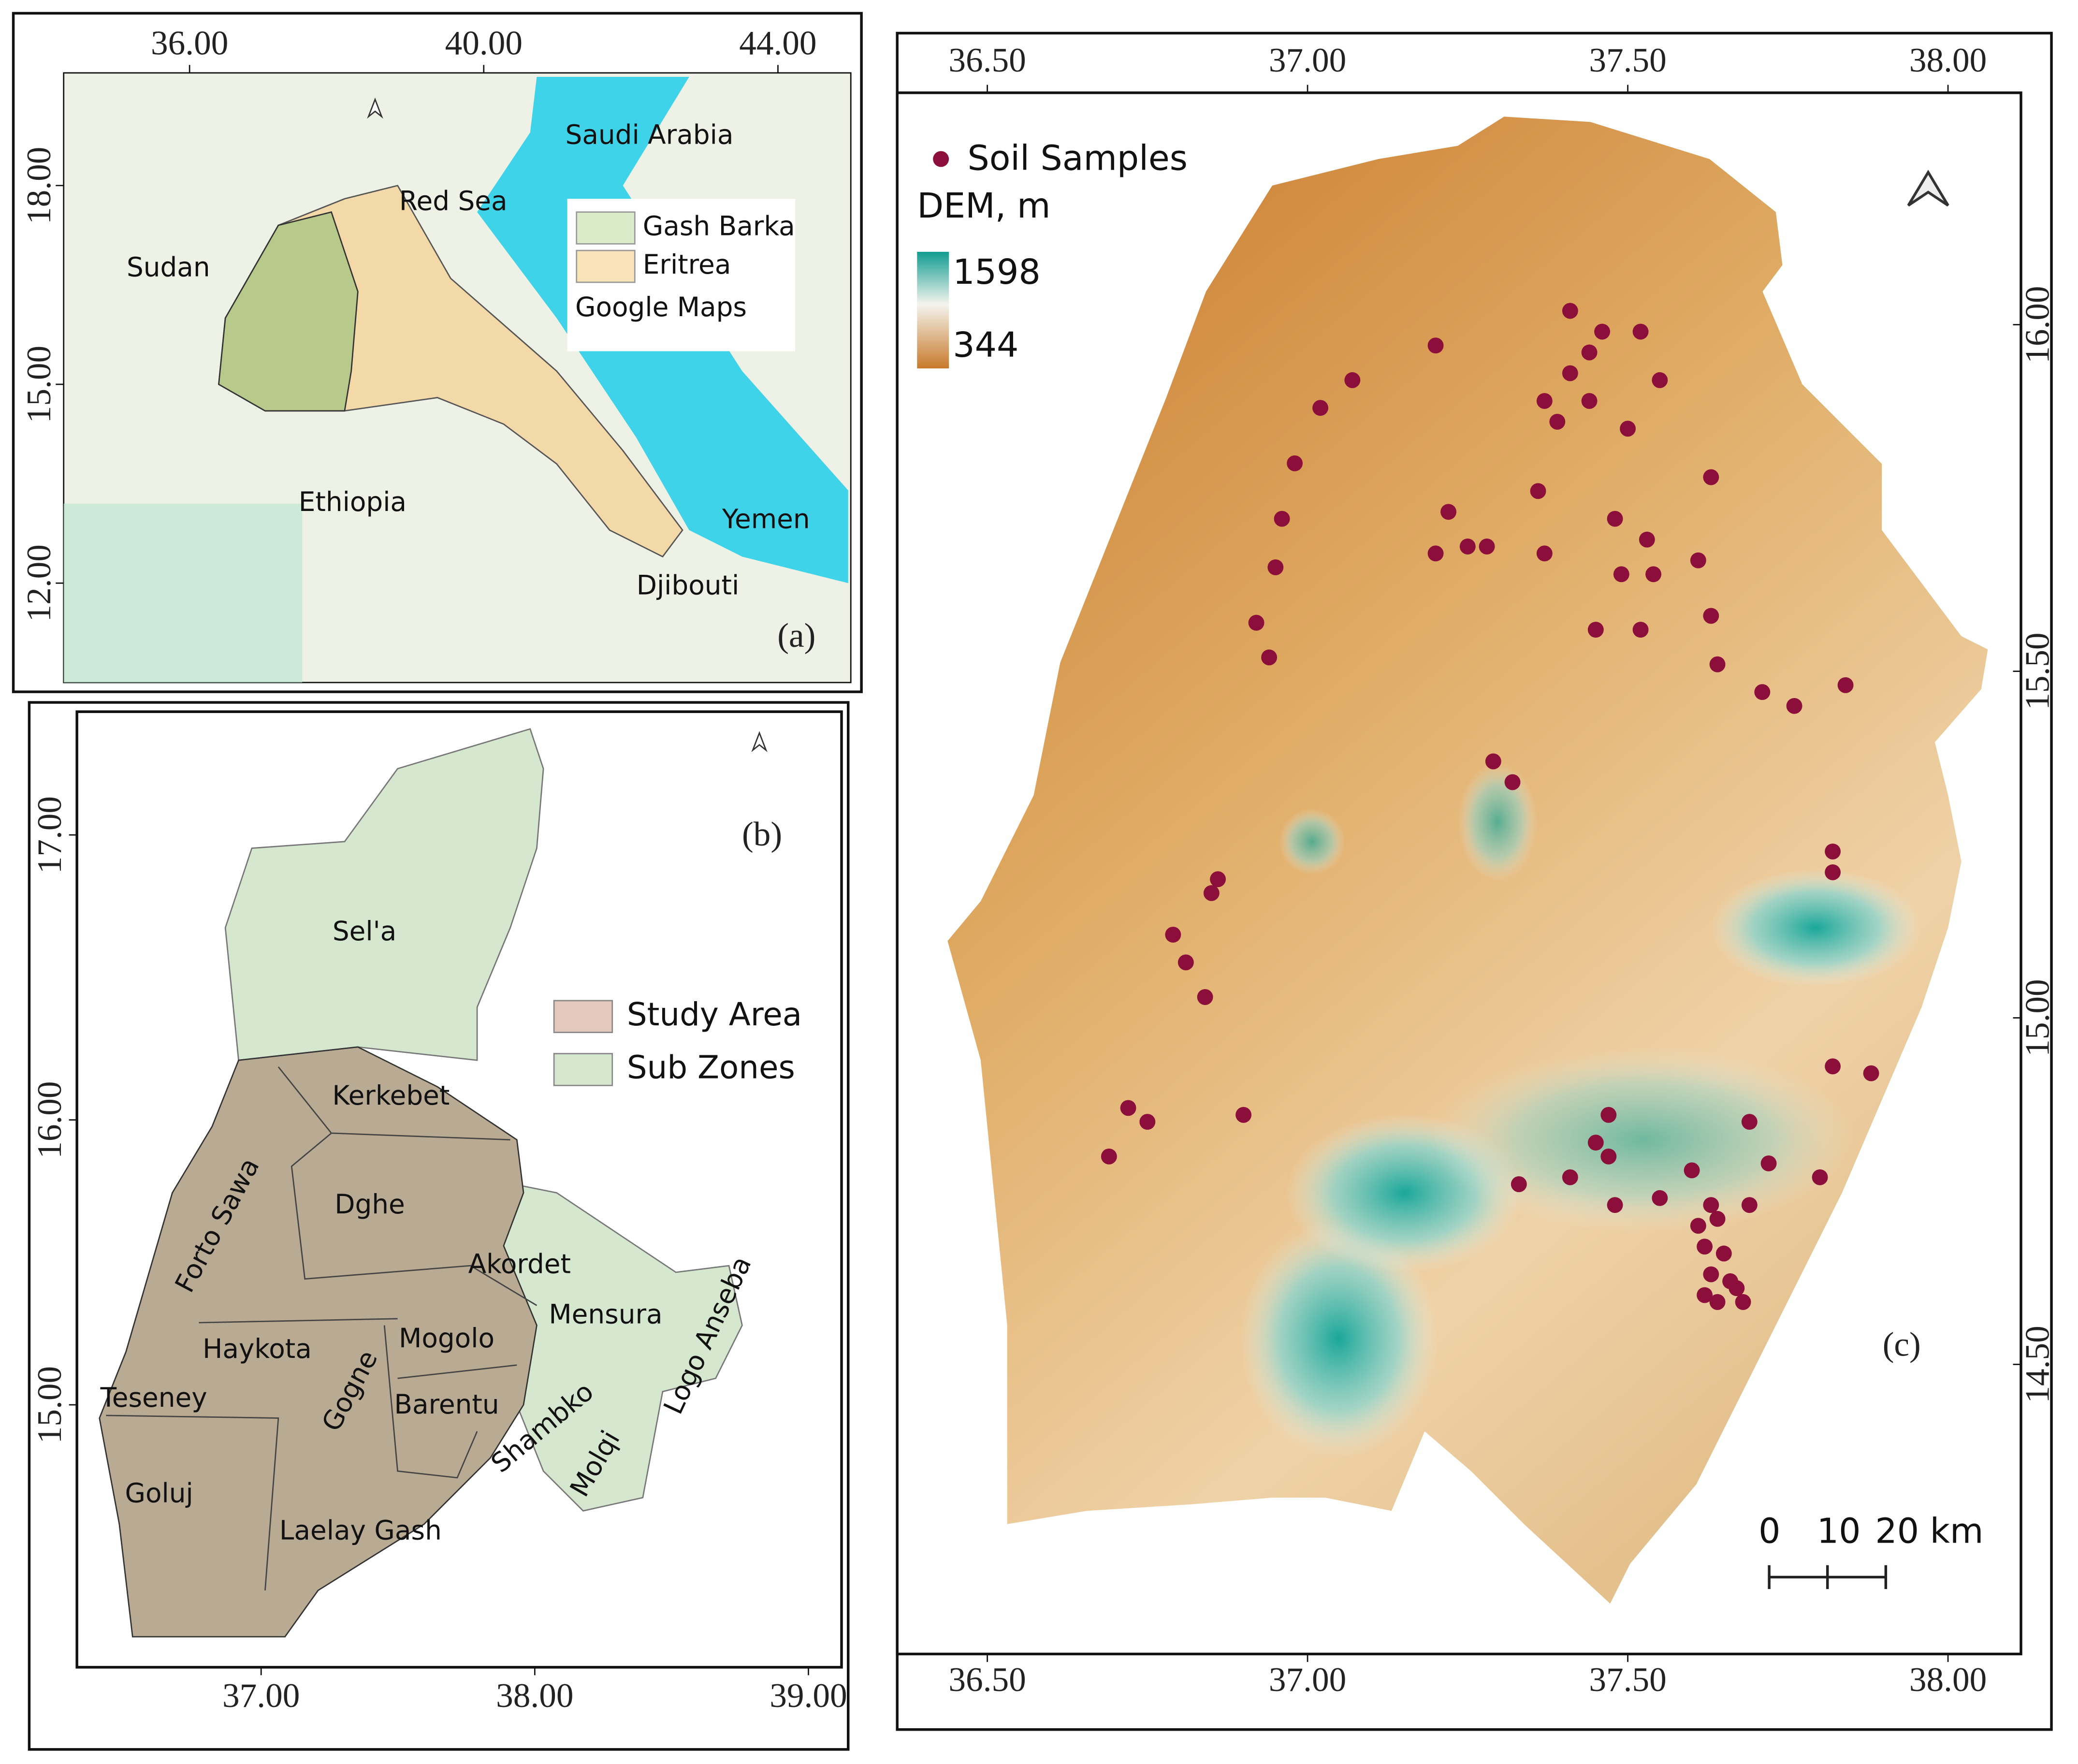  What do you see at coordinates (353, 501) in the screenshot?
I see `place-label: Ethiopia` at bounding box center [353, 501].